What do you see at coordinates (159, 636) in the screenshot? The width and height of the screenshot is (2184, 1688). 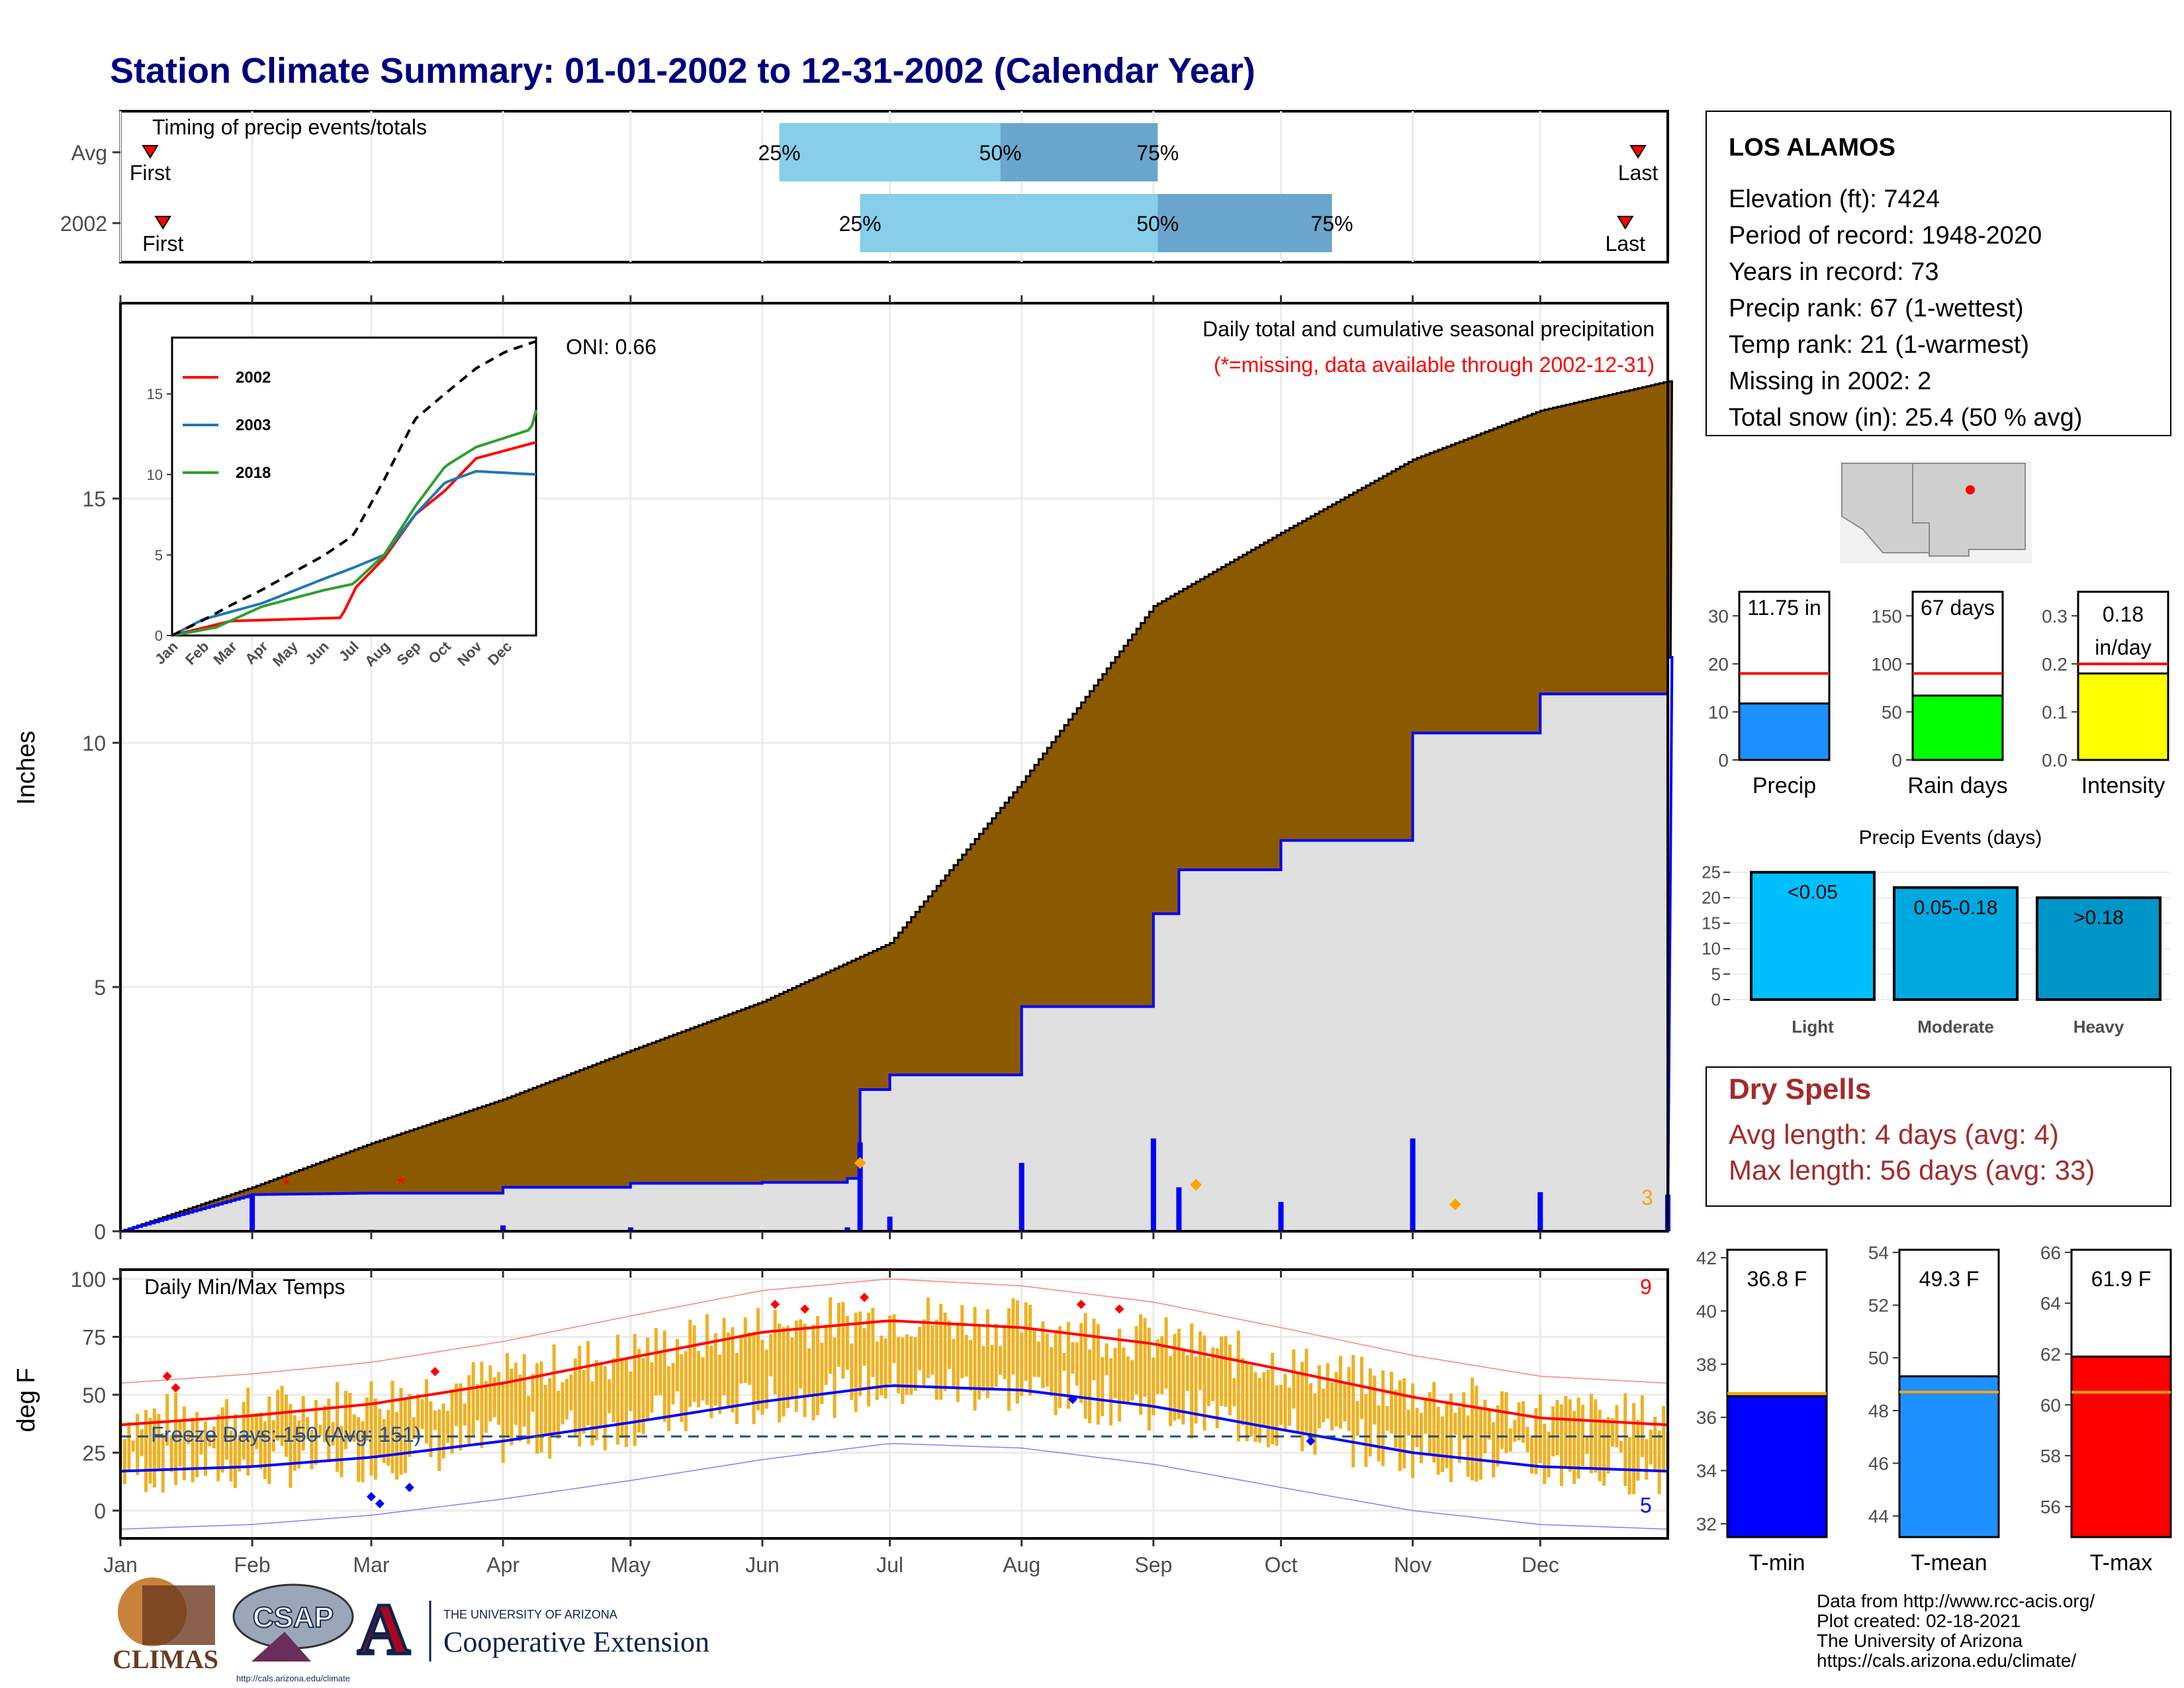 I see `inset-y-tick-label: 0` at bounding box center [159, 636].